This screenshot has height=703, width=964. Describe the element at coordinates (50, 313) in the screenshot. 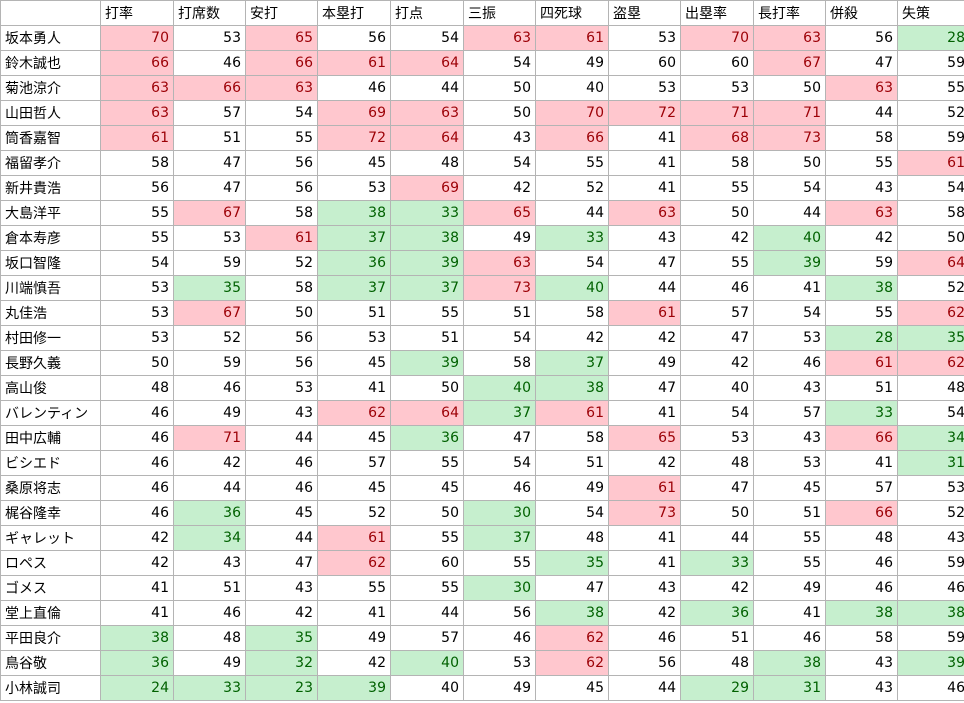

I see `player-name-cell: 丸佳浩` at that location.